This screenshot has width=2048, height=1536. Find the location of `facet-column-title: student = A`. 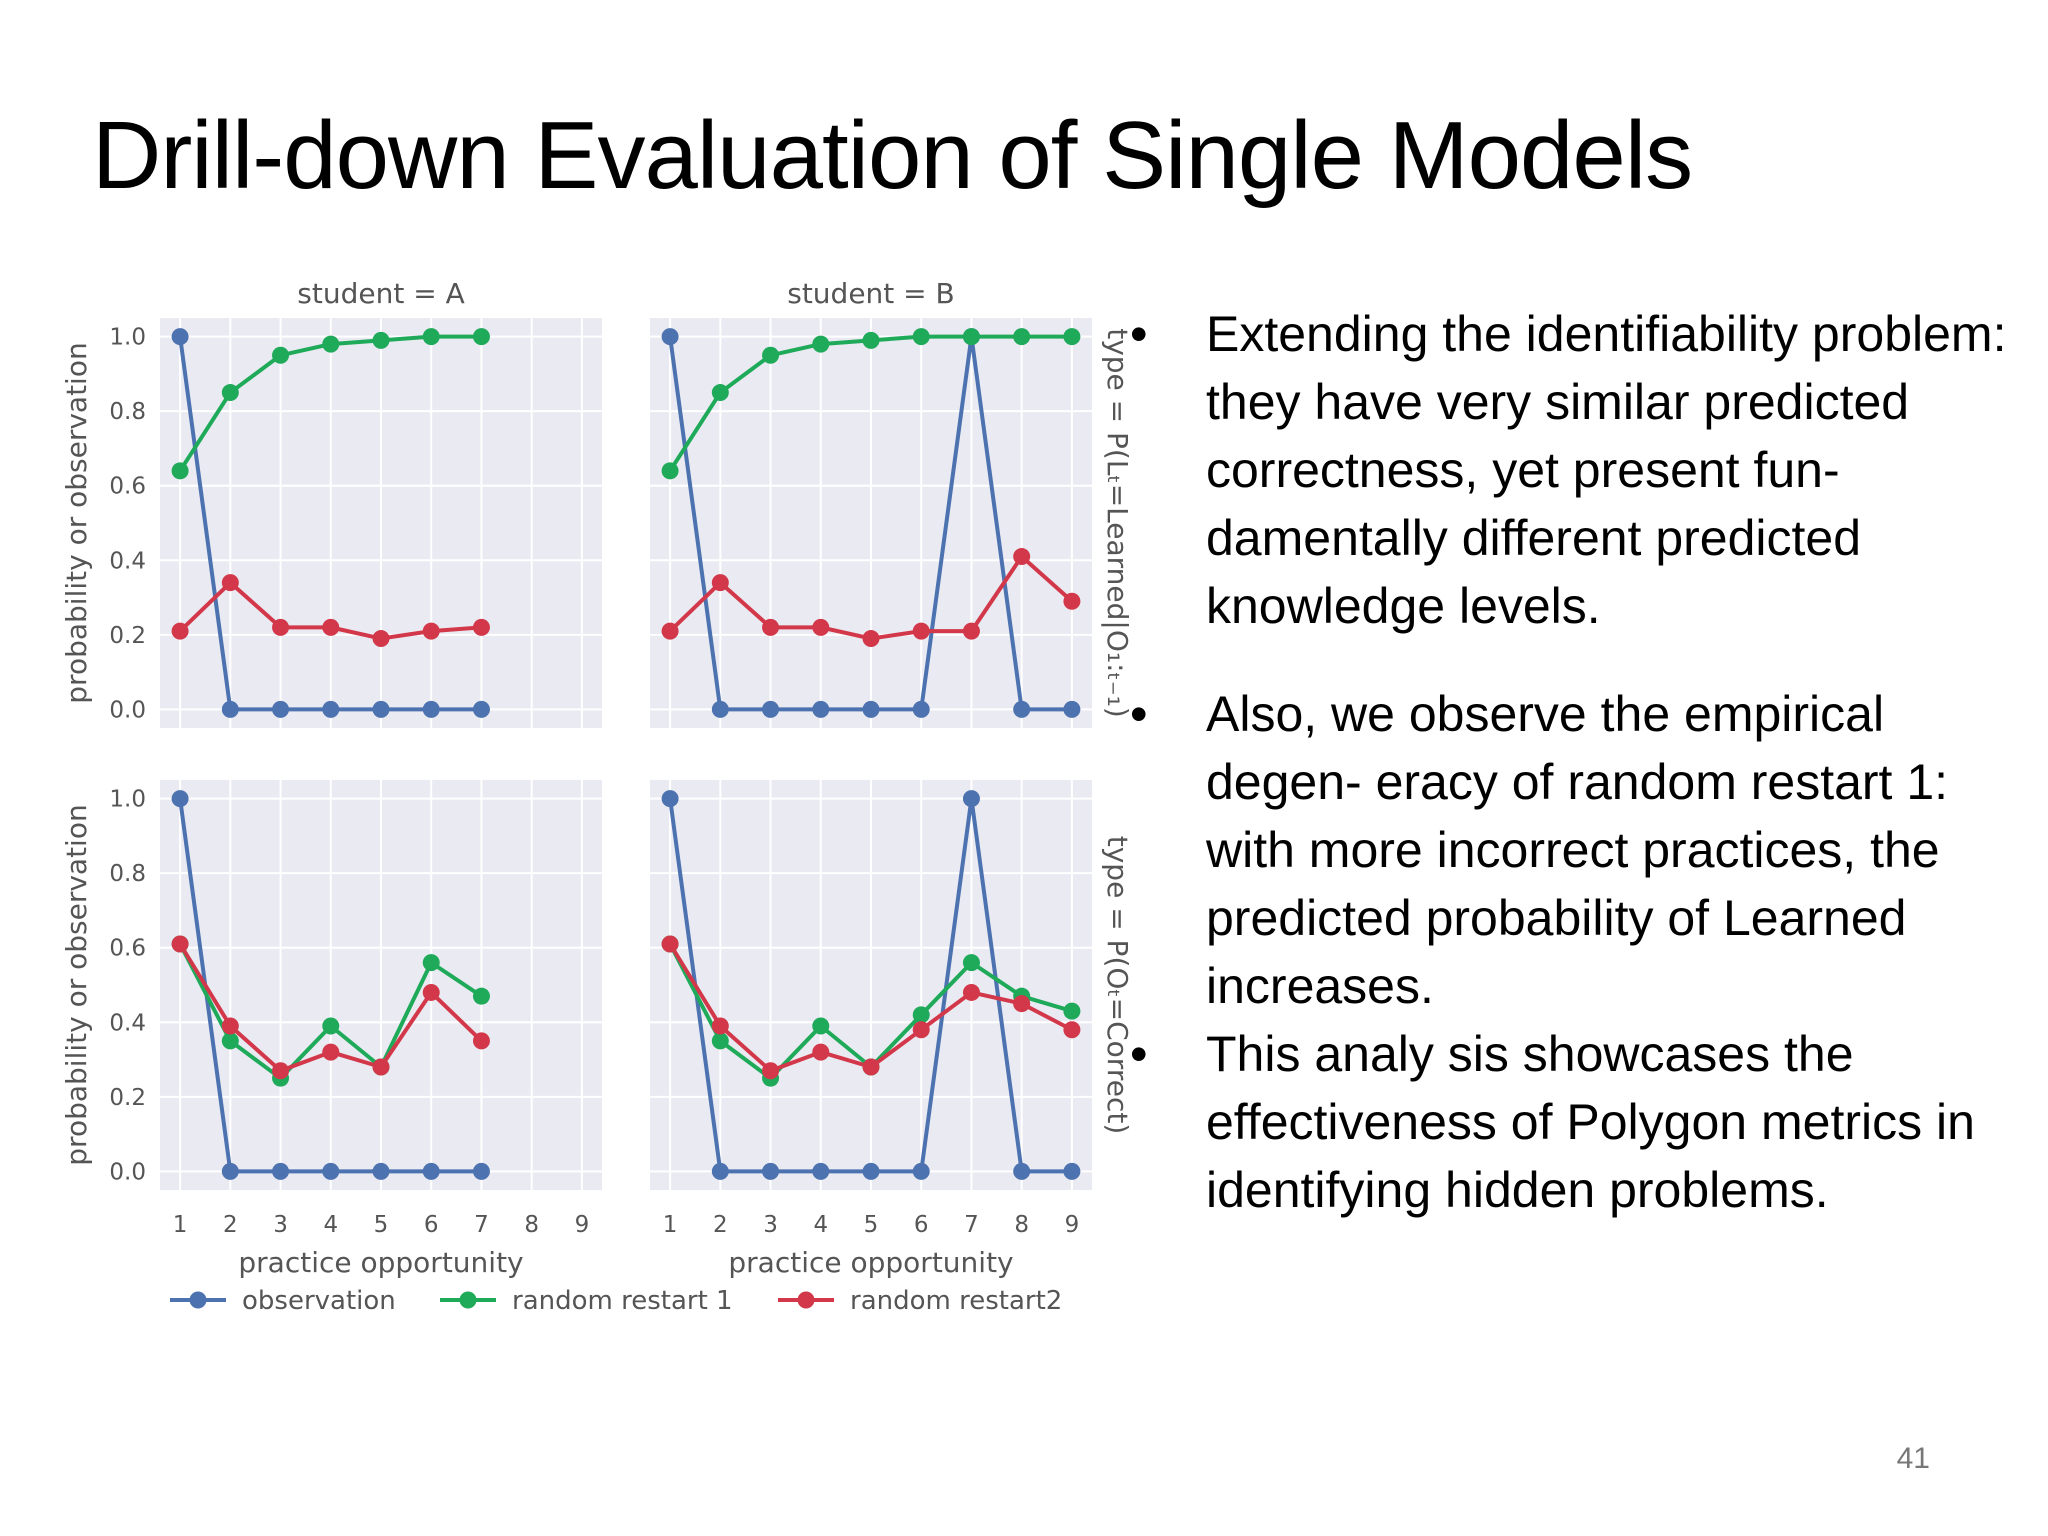

facet-column-title: student = A is located at coordinates (380, 293).